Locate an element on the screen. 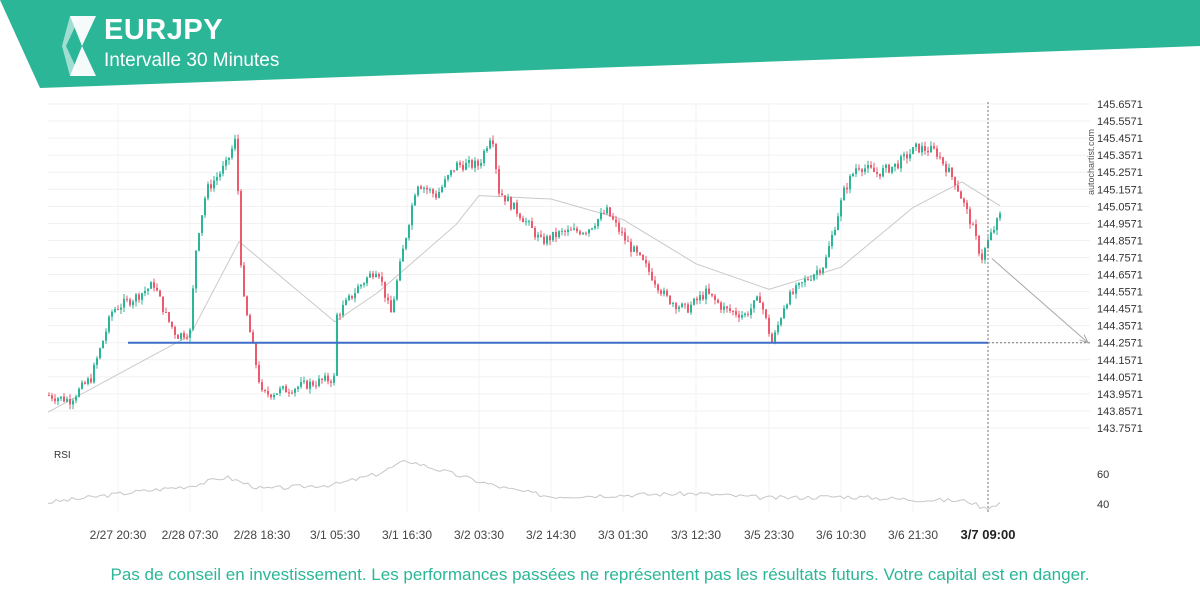  symbol-title: EURJPY is located at coordinates (164, 30).